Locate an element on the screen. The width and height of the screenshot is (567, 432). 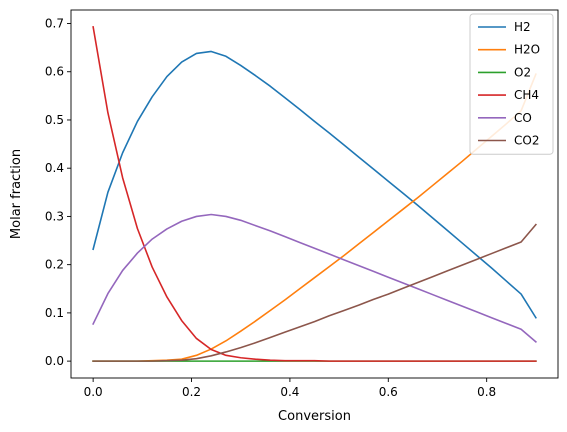
legend-box is located at coordinates (511, 84).